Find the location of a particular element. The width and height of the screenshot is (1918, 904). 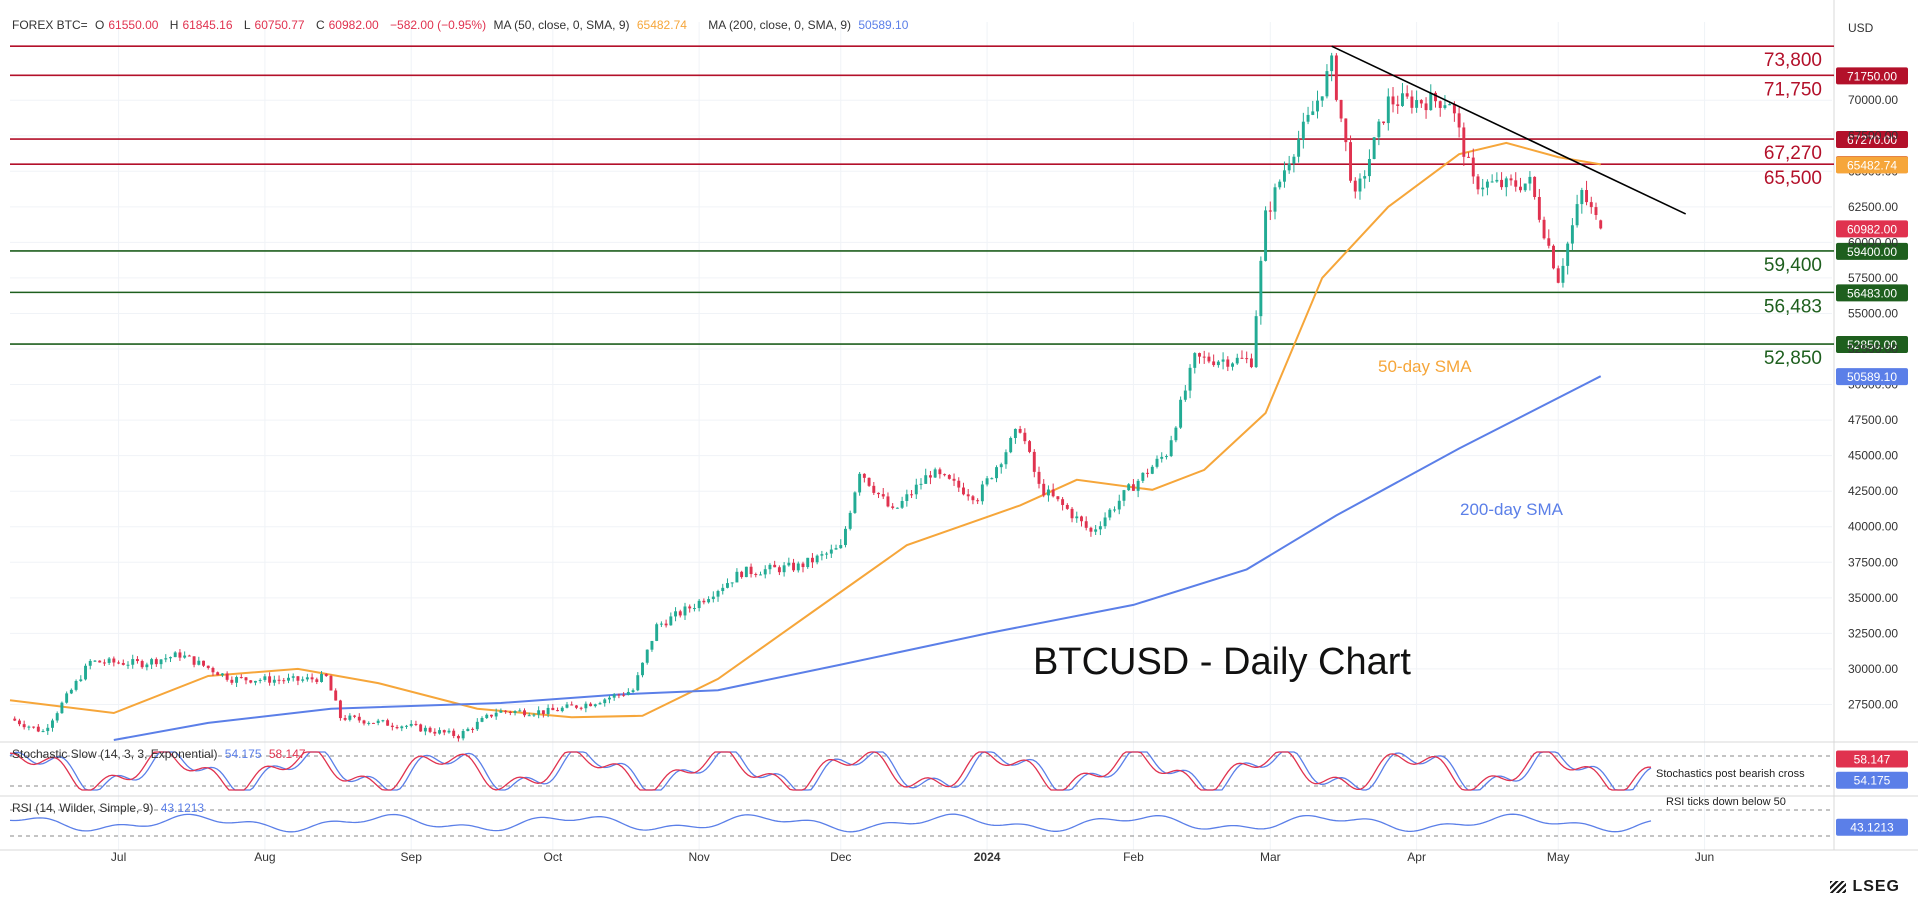

y-tick-label: 32500.00 is located at coordinates (1873, 633).